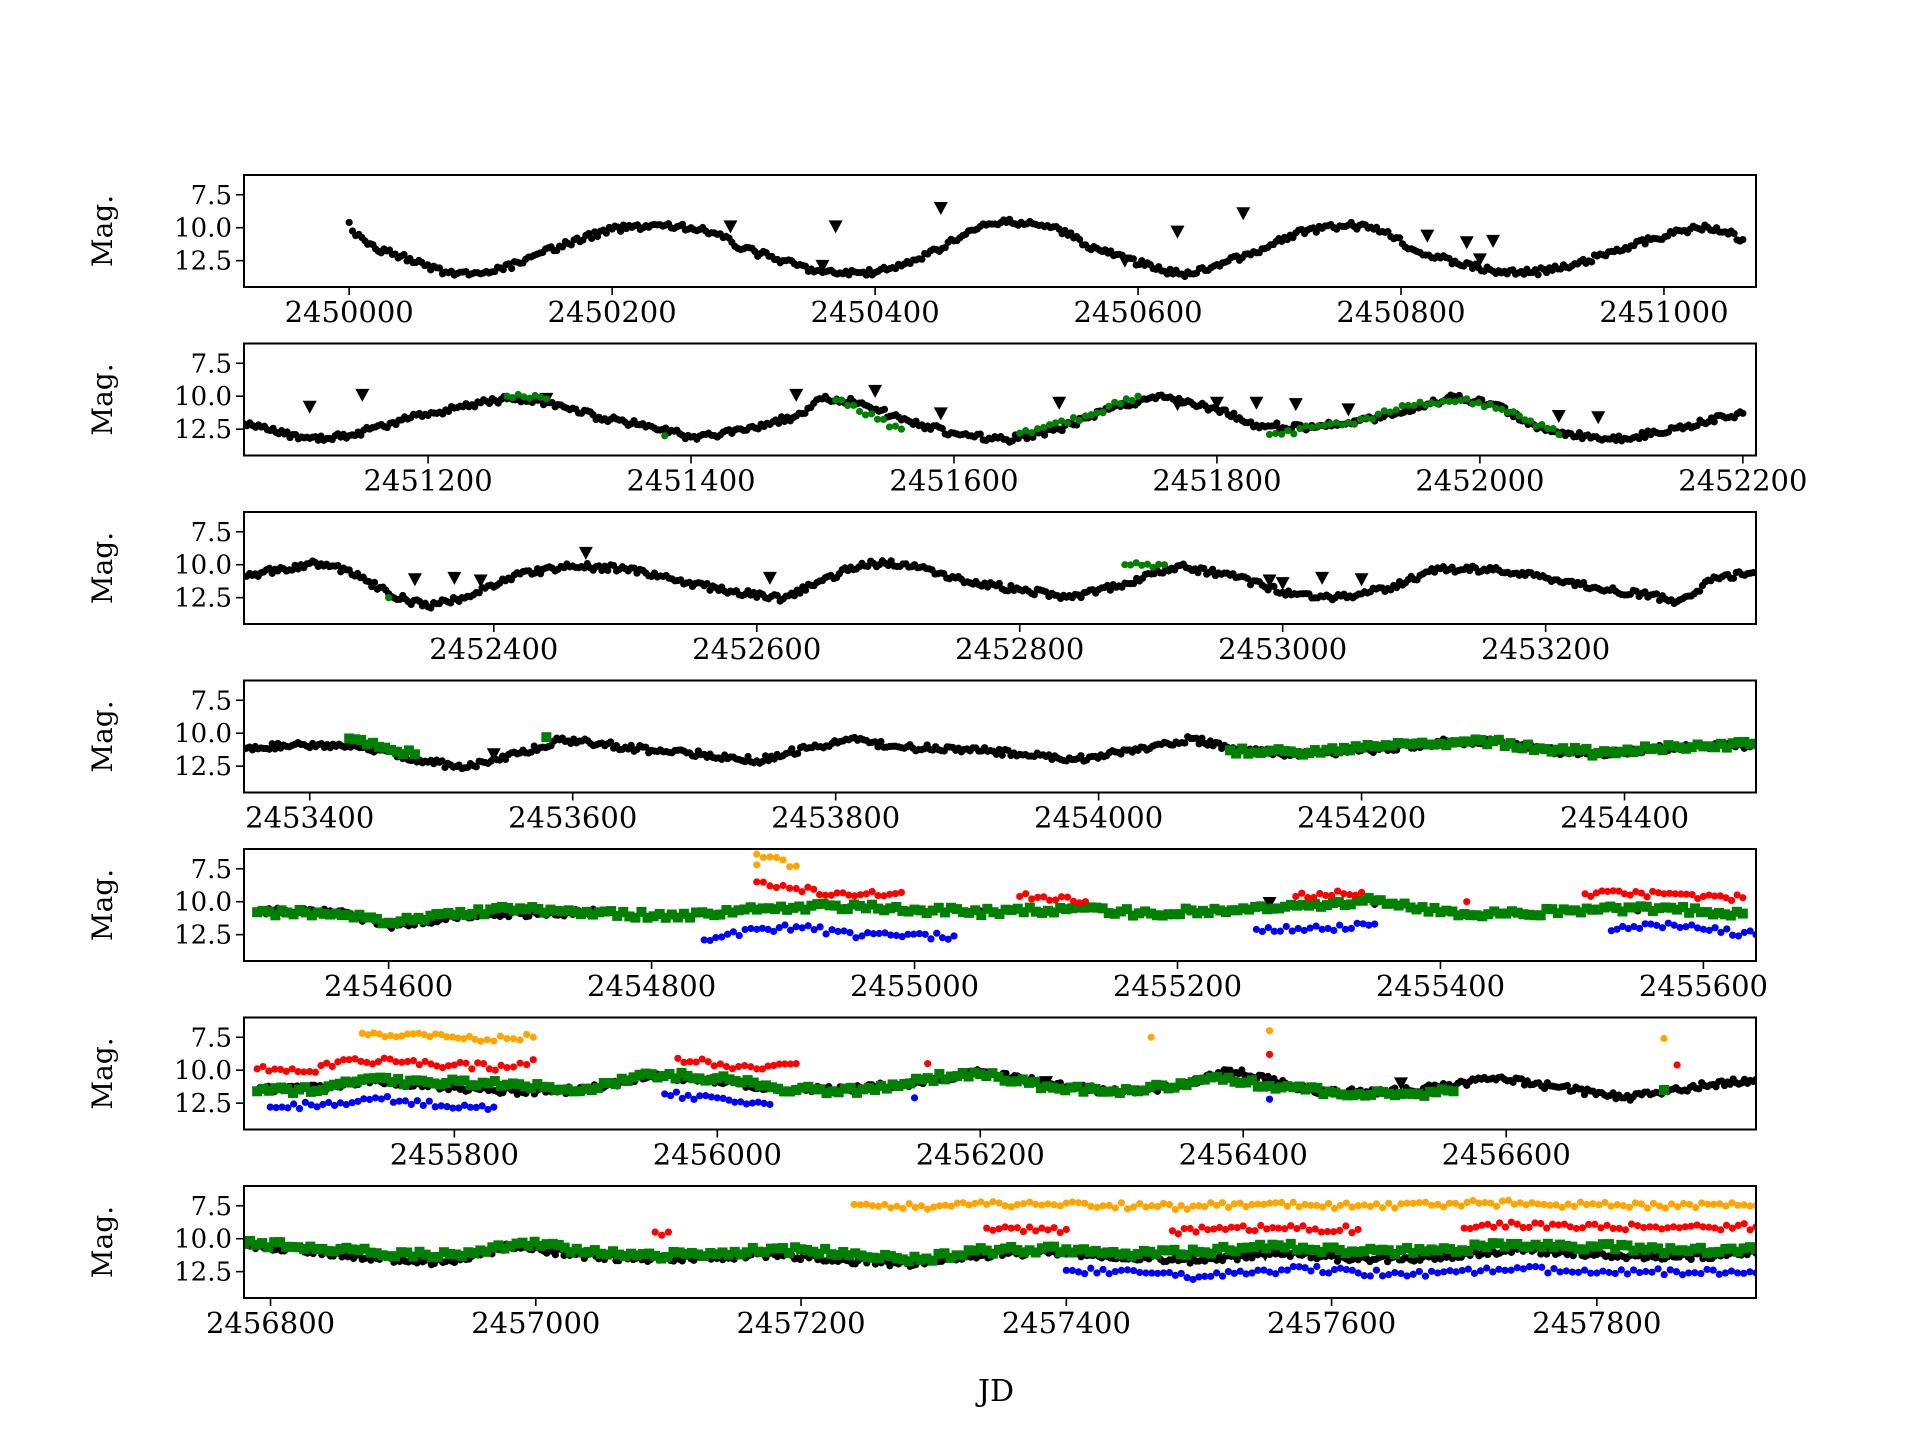 The image size is (1920, 1440). What do you see at coordinates (794, 596) in the screenshot?
I see `data-point-black` at bounding box center [794, 596].